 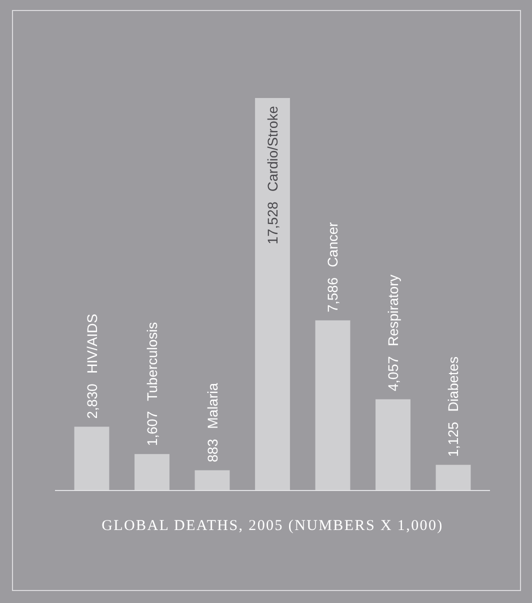 What do you see at coordinates (393, 310) in the screenshot?
I see `x-tick-label: Respiratory` at bounding box center [393, 310].